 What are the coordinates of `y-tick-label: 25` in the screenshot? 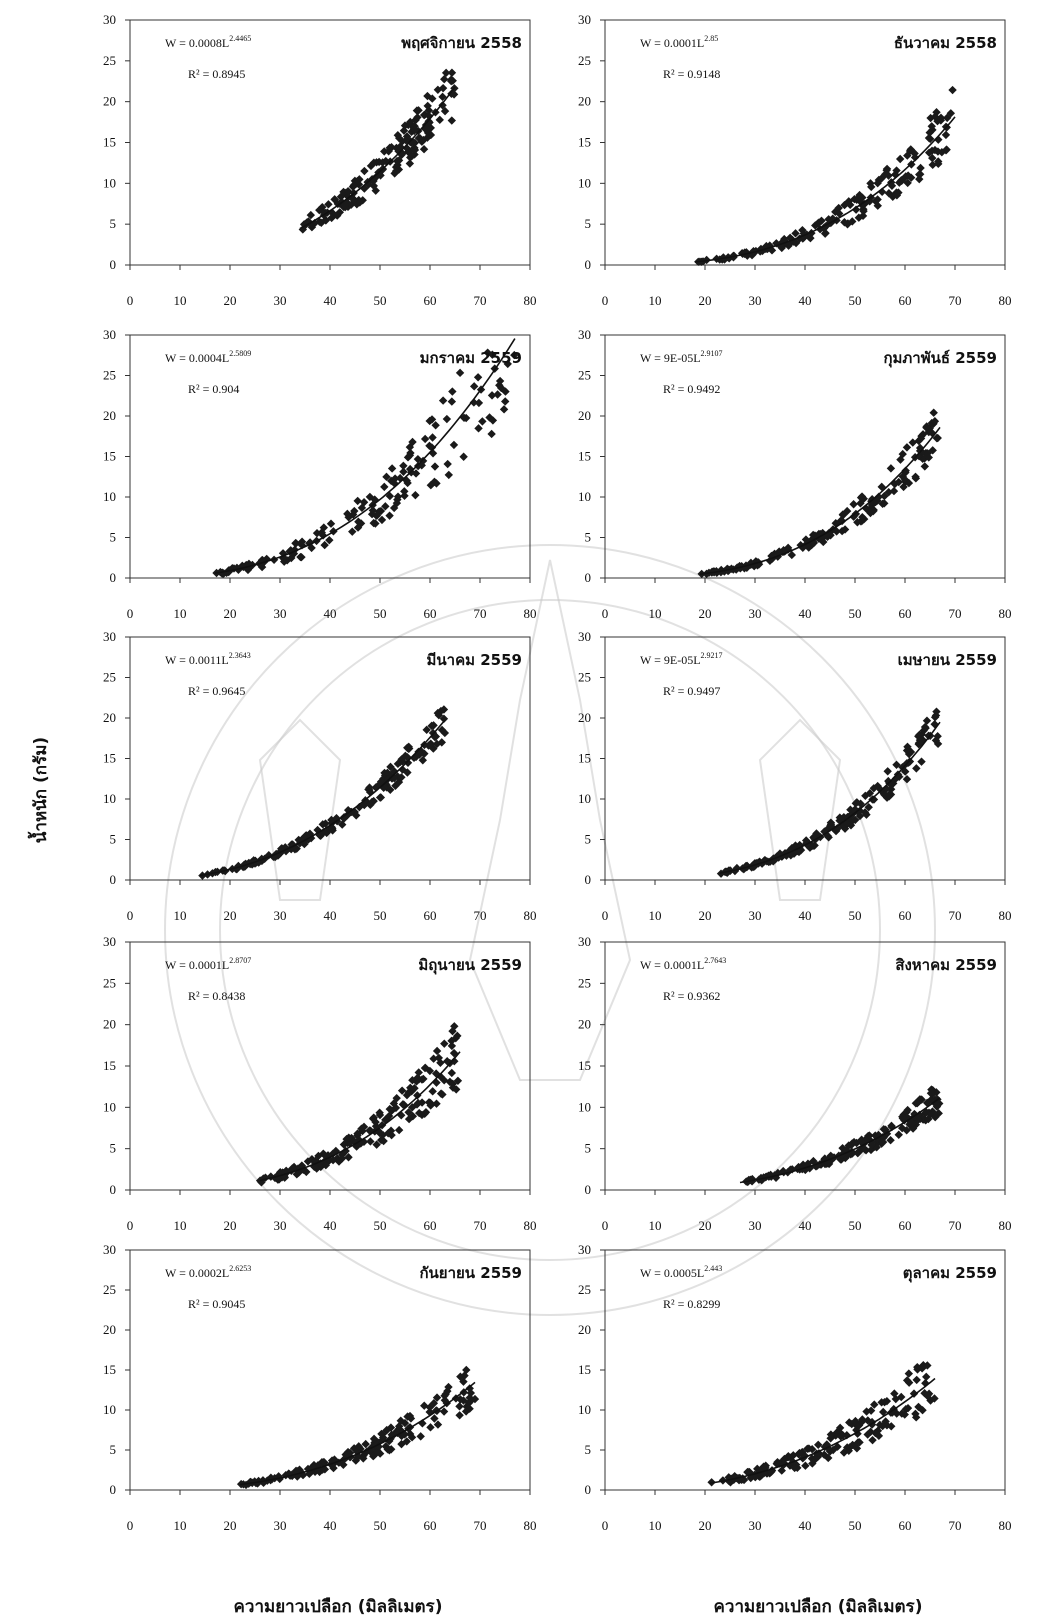 It's located at (109, 982).